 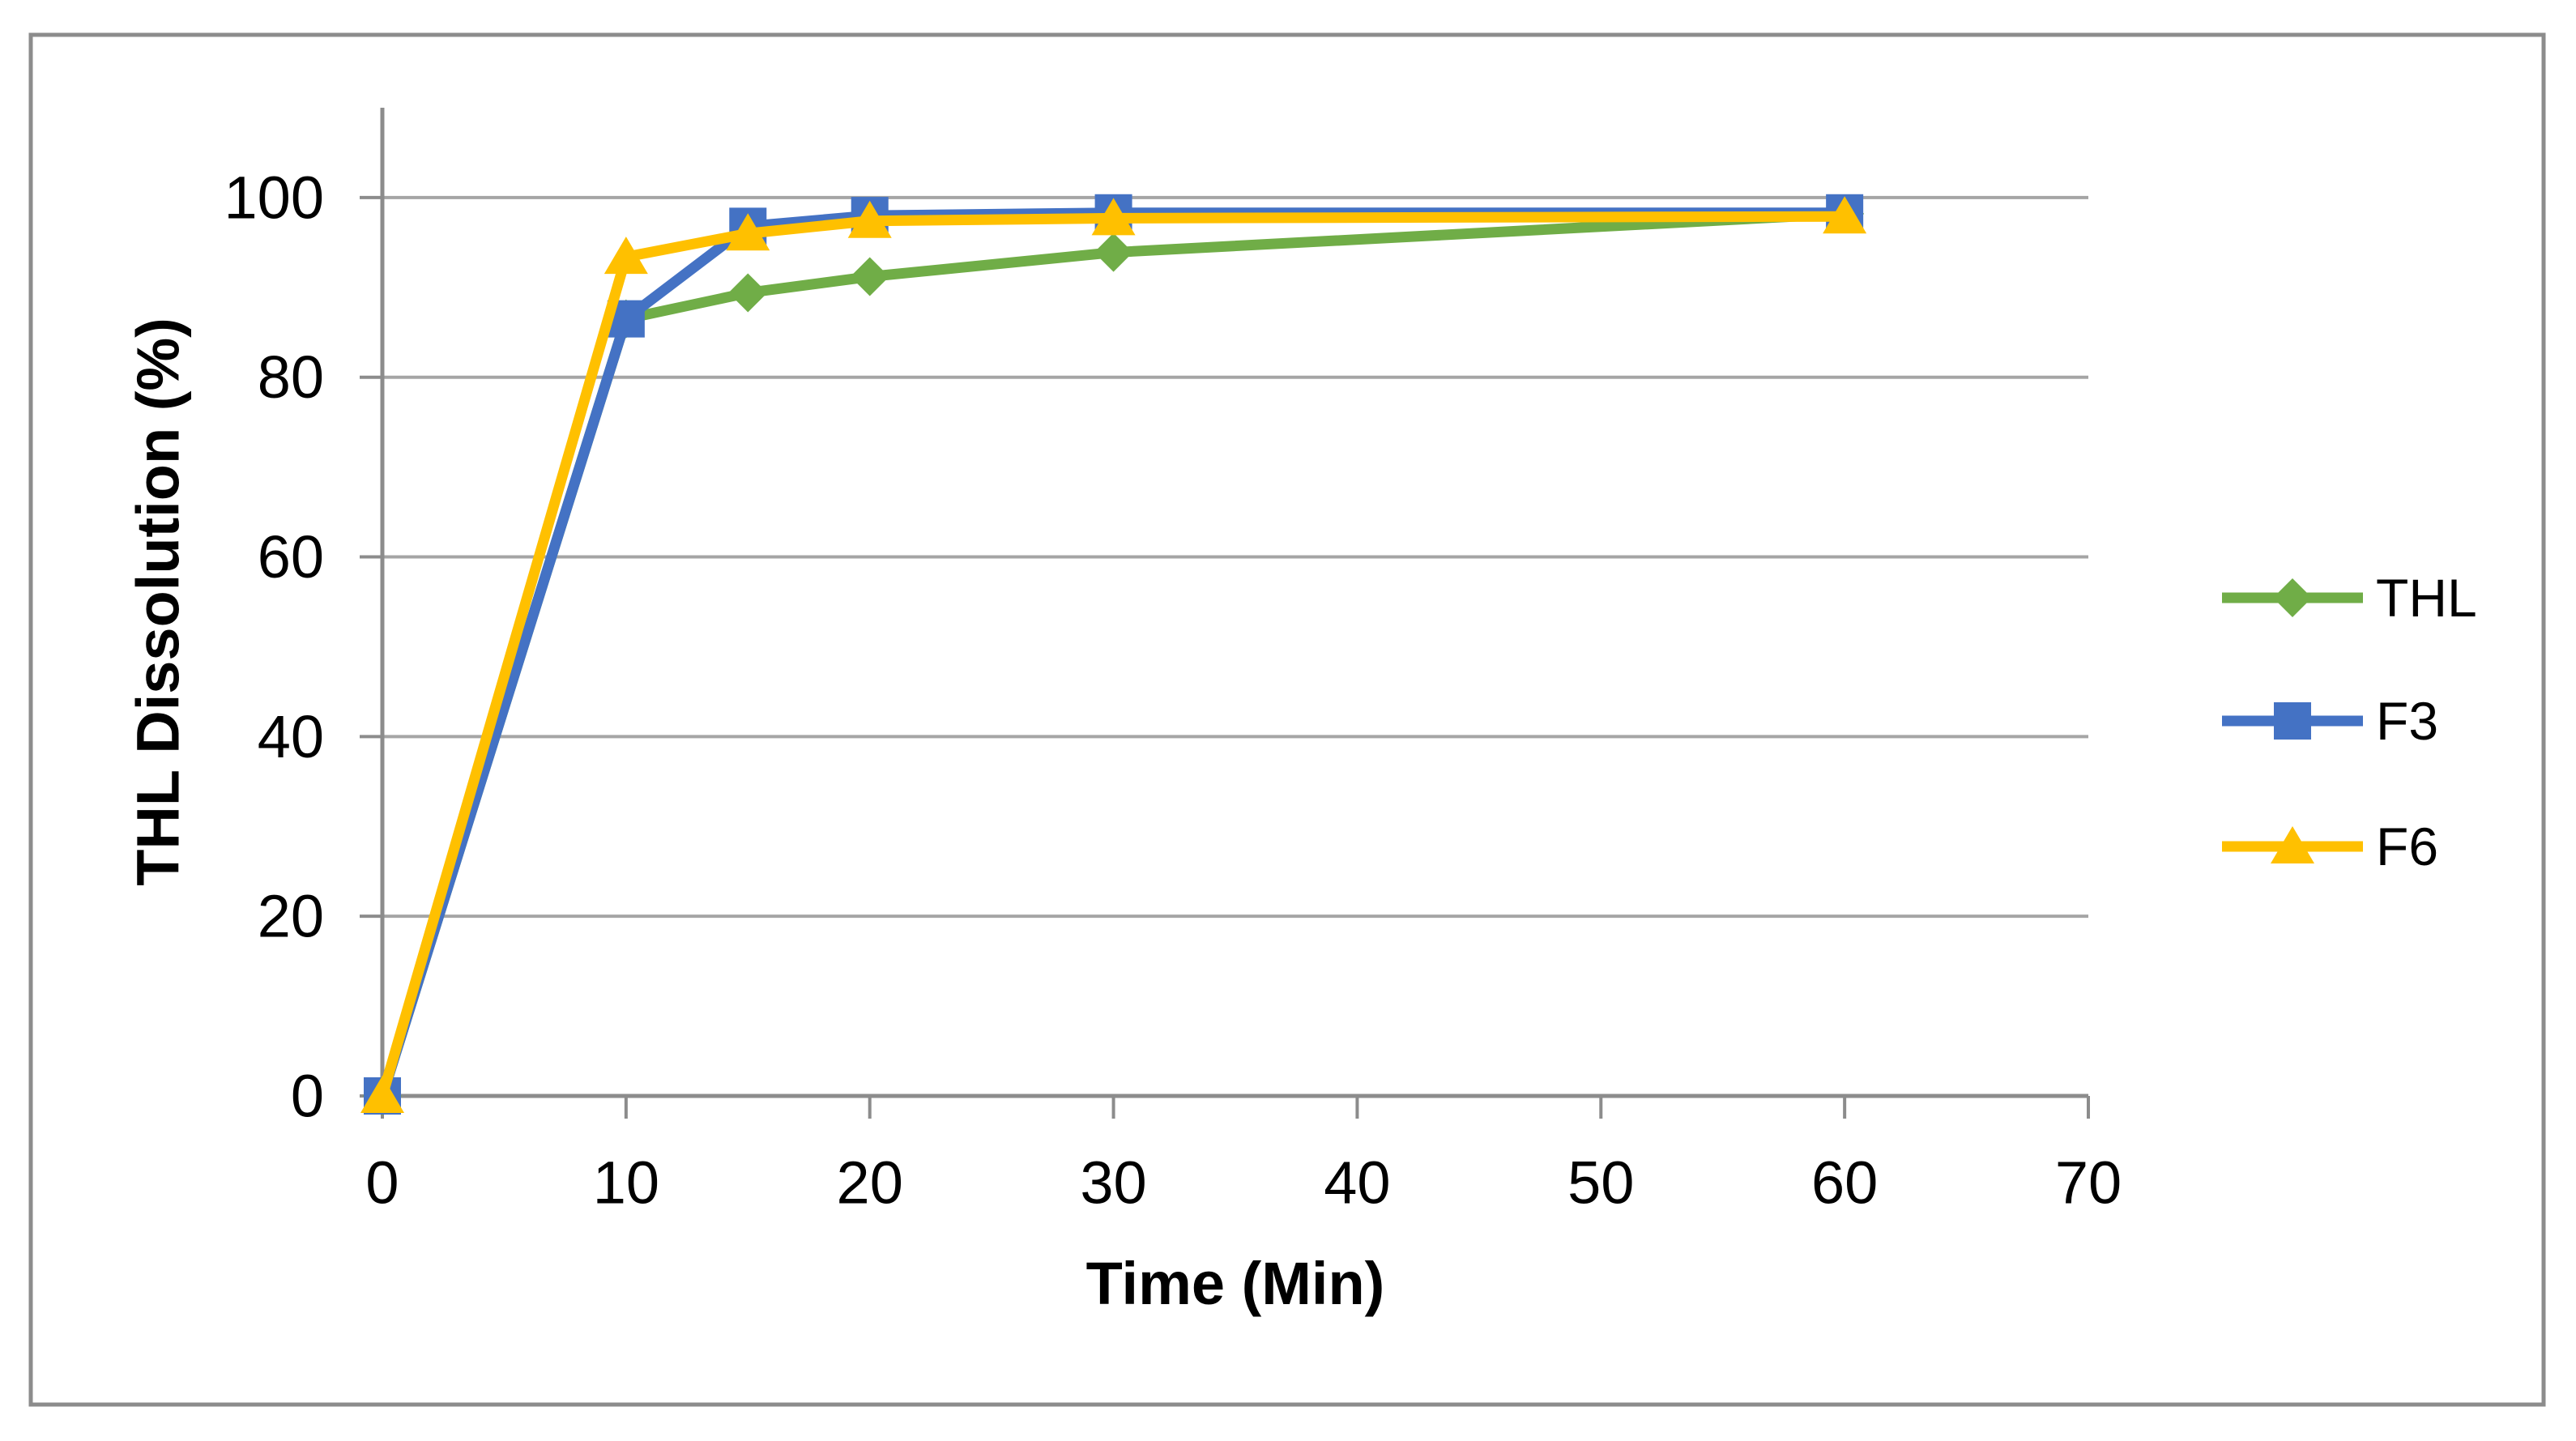 I want to click on y-tick-label-20: 20, so click(x=291, y=916).